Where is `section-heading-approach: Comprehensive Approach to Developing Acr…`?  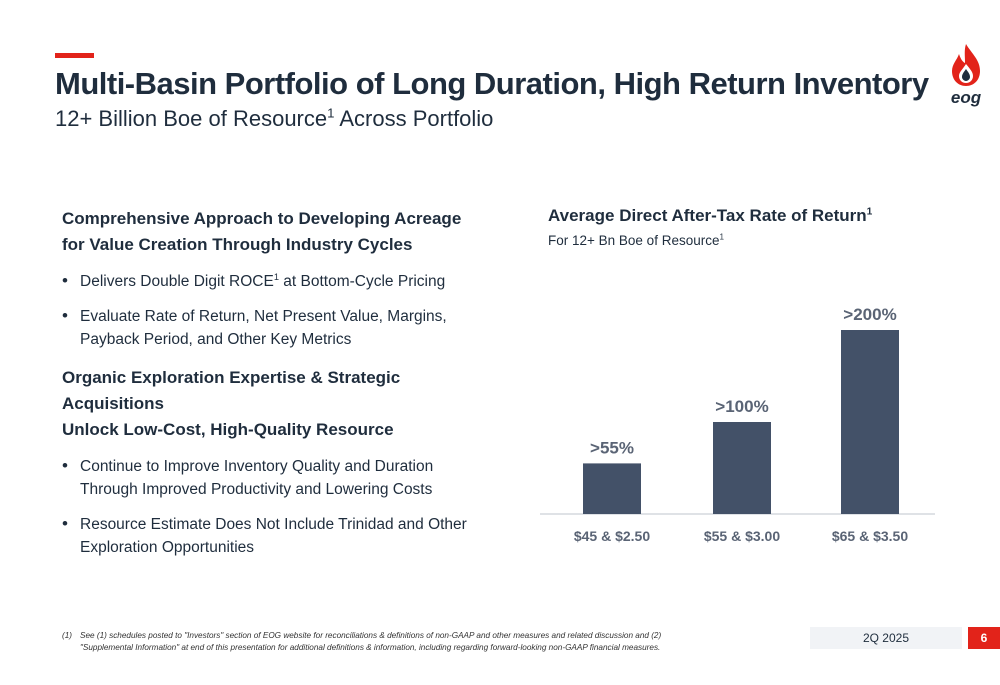 section-heading-approach: Comprehensive Approach to Developing Acr… is located at coordinates (262, 231).